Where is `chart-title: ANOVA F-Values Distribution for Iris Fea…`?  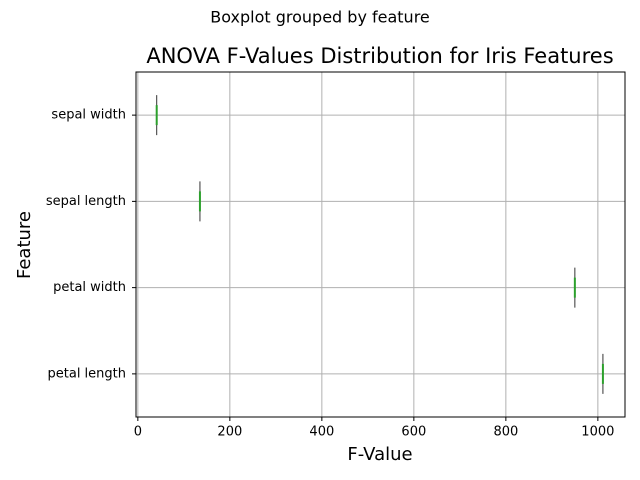
chart-title: ANOVA F-Values Distribution for Iris Fea… is located at coordinates (379, 56).